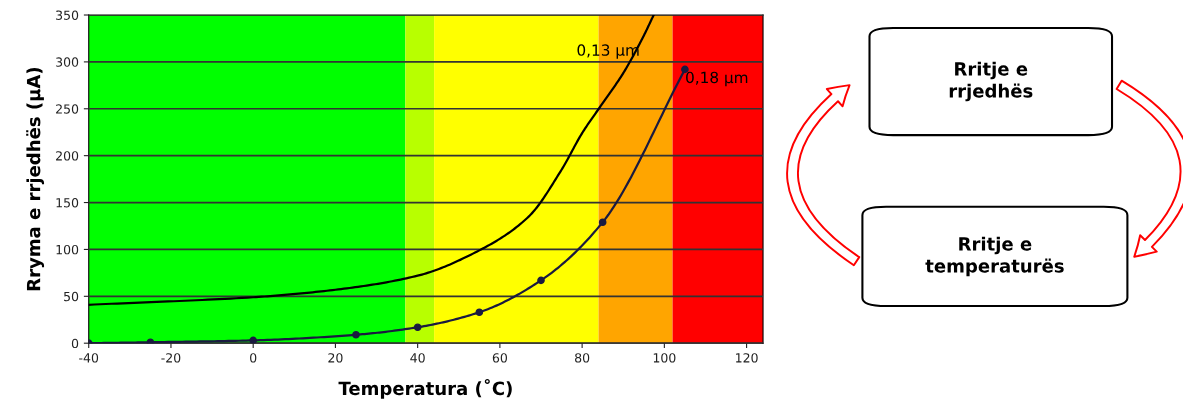 This screenshot has height=417, width=1183. What do you see at coordinates (335, 358) in the screenshot?
I see `x-tick-label: 20` at bounding box center [335, 358].